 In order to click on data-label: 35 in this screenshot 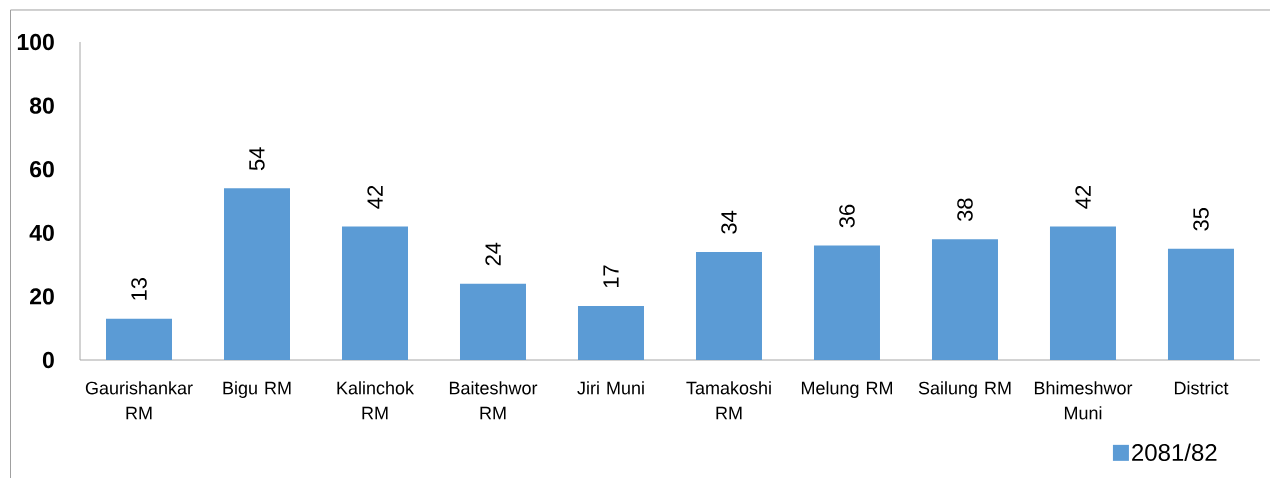, I will do `click(1201, 219)`.